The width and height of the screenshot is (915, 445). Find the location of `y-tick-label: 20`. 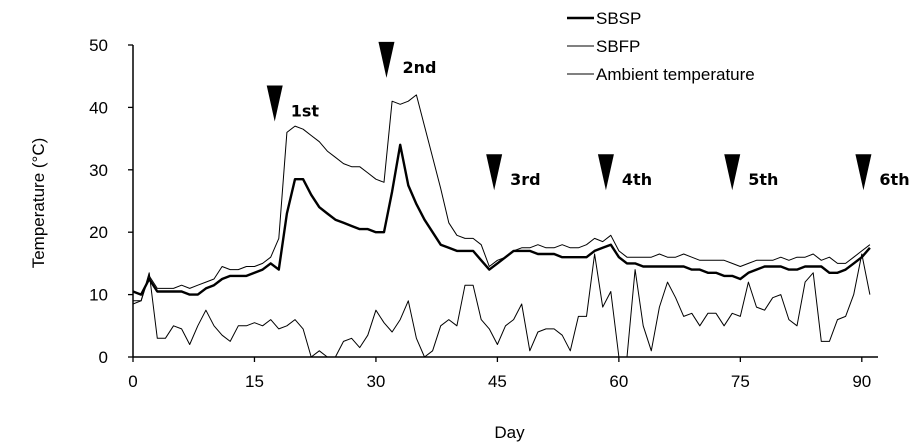

y-tick-label: 20 is located at coordinates (98, 232).